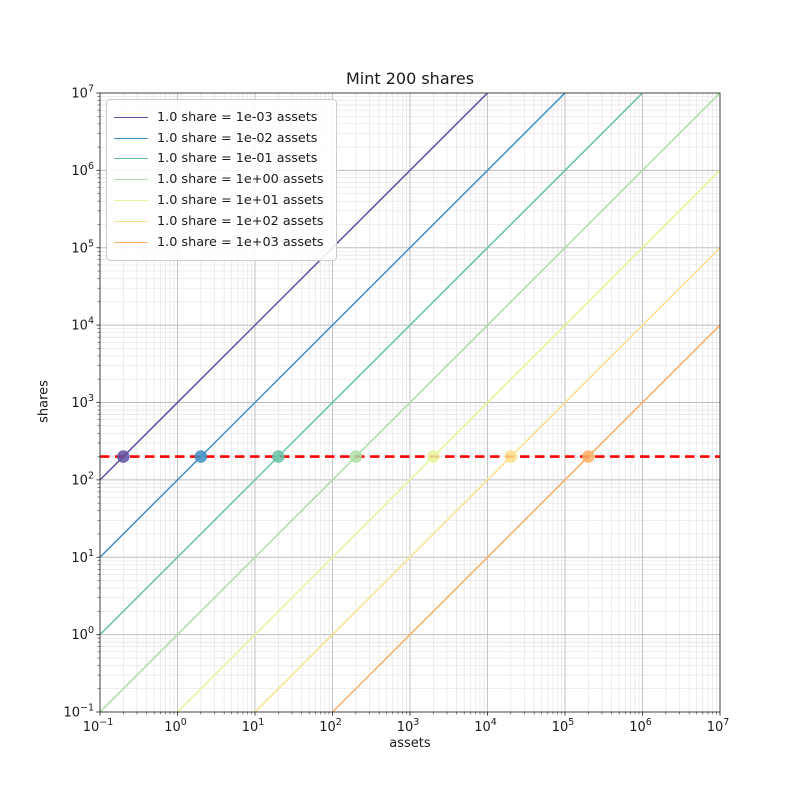 Image resolution: width=800 pixels, height=800 pixels. What do you see at coordinates (240, 180) in the screenshot?
I see `legend-label: 1.0 share = 1e+00 assets` at bounding box center [240, 180].